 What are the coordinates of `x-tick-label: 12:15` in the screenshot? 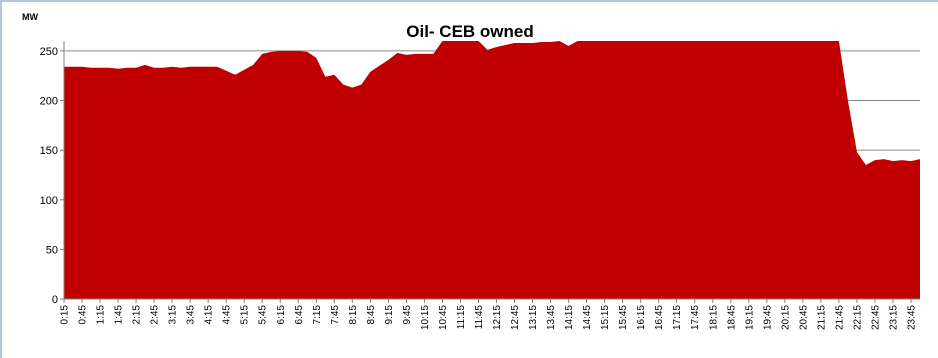 It's located at (497, 317).